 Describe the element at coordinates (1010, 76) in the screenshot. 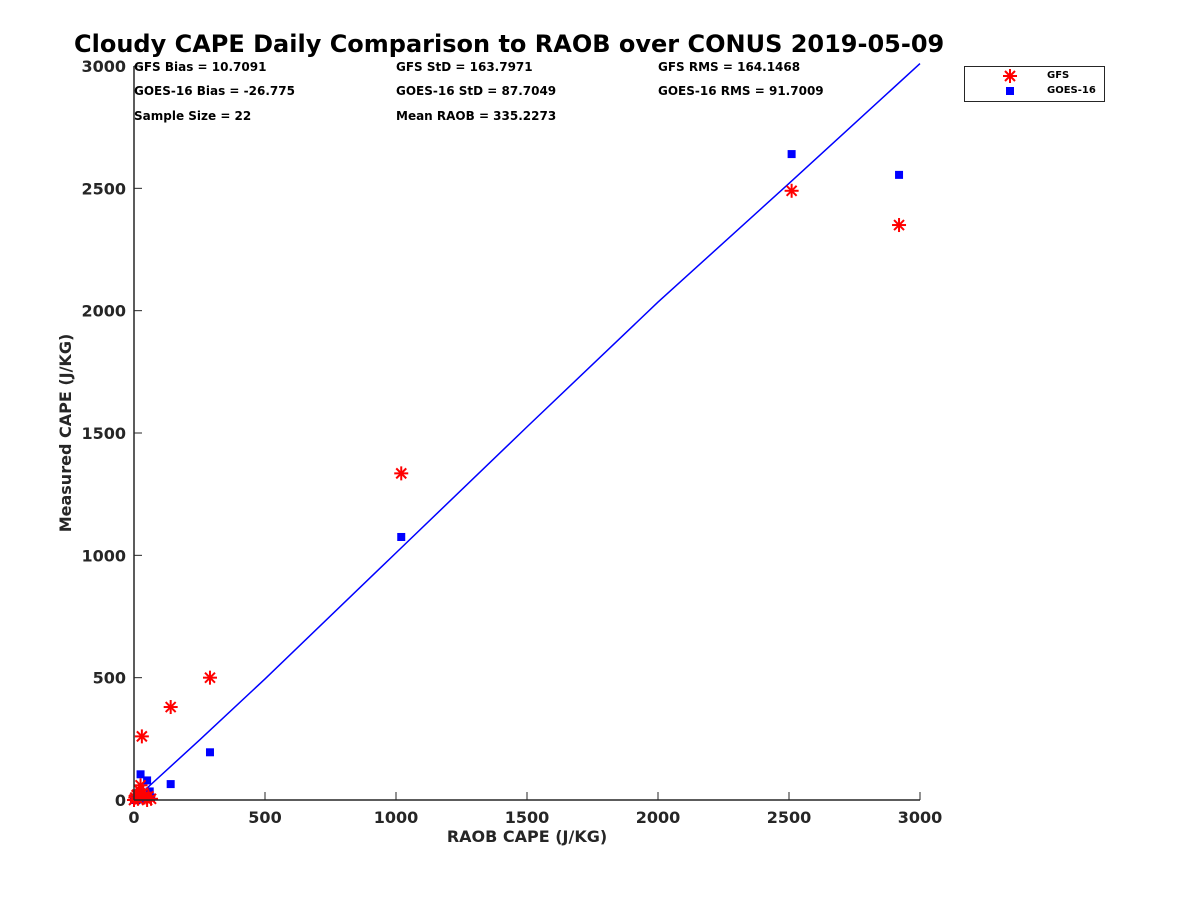

I see `asterisk-marker-icon` at that location.